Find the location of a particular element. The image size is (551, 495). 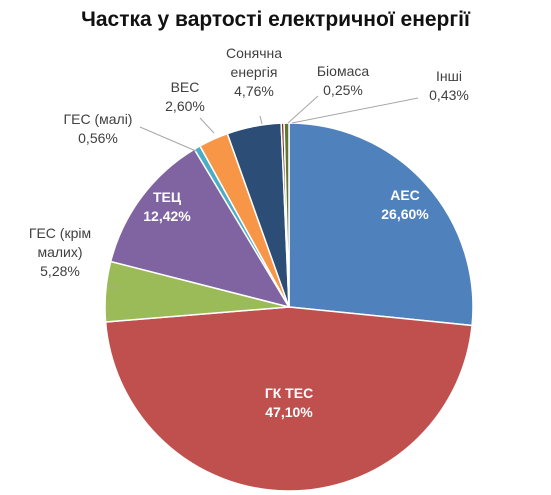

data-label-value-6: 2,60% is located at coordinates (185, 106).